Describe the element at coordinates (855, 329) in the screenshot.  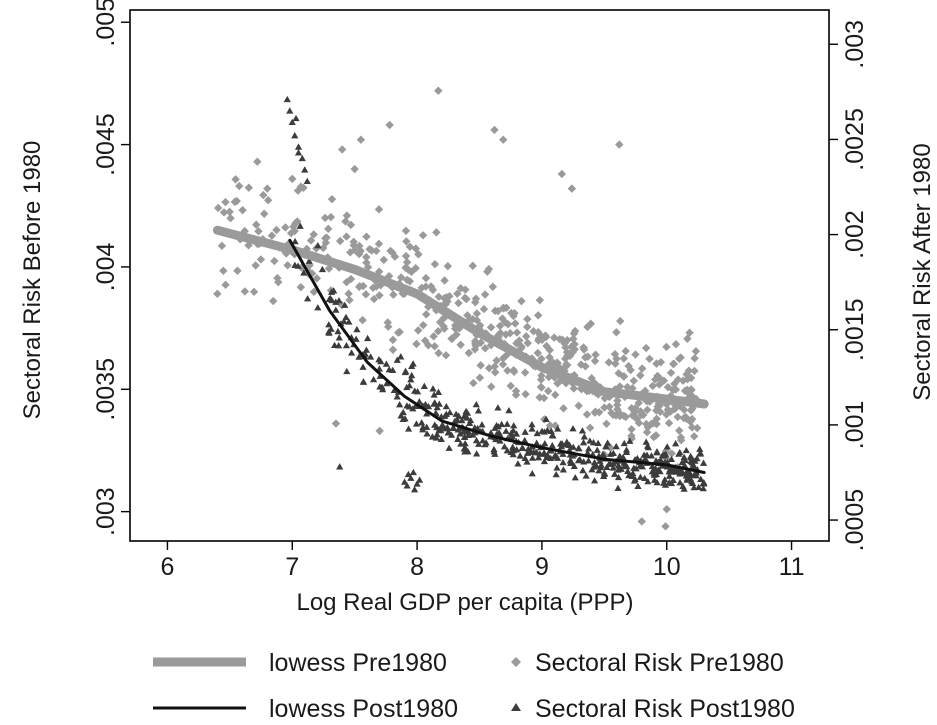
I see `right-y-tick-label: .0015` at that location.